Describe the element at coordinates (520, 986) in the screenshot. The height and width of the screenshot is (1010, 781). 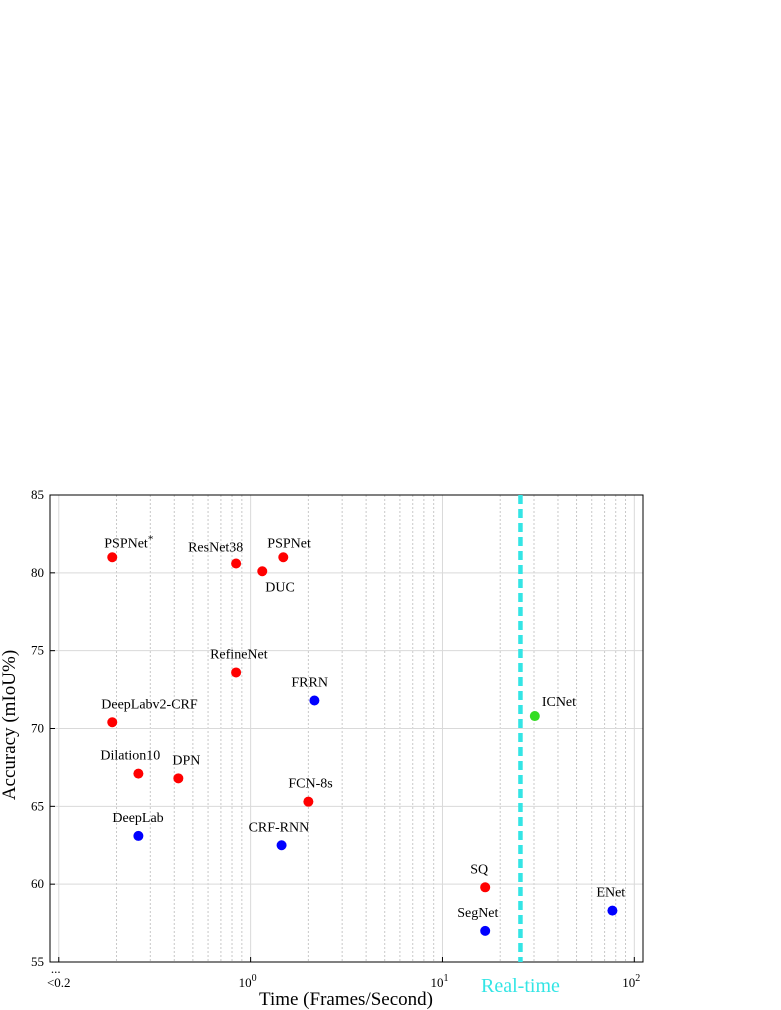
I see `realtime-label: Real-time` at that location.